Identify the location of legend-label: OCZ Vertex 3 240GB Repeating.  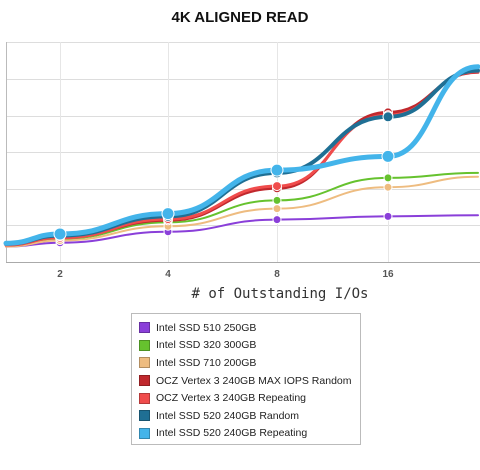
(231, 398).